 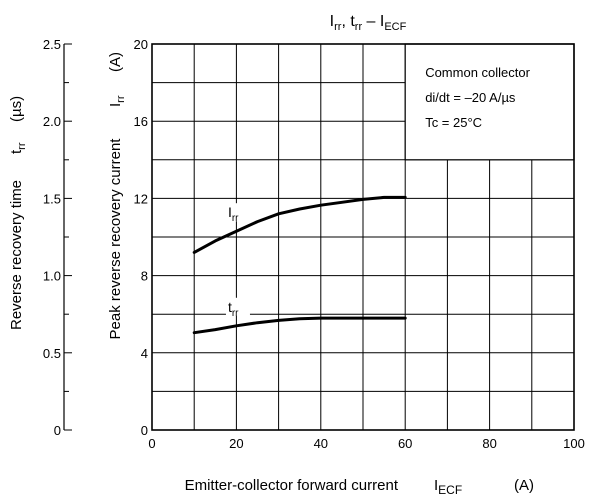 I want to click on current-axis: 0 4 8 12 16 20, so click(x=141, y=237).